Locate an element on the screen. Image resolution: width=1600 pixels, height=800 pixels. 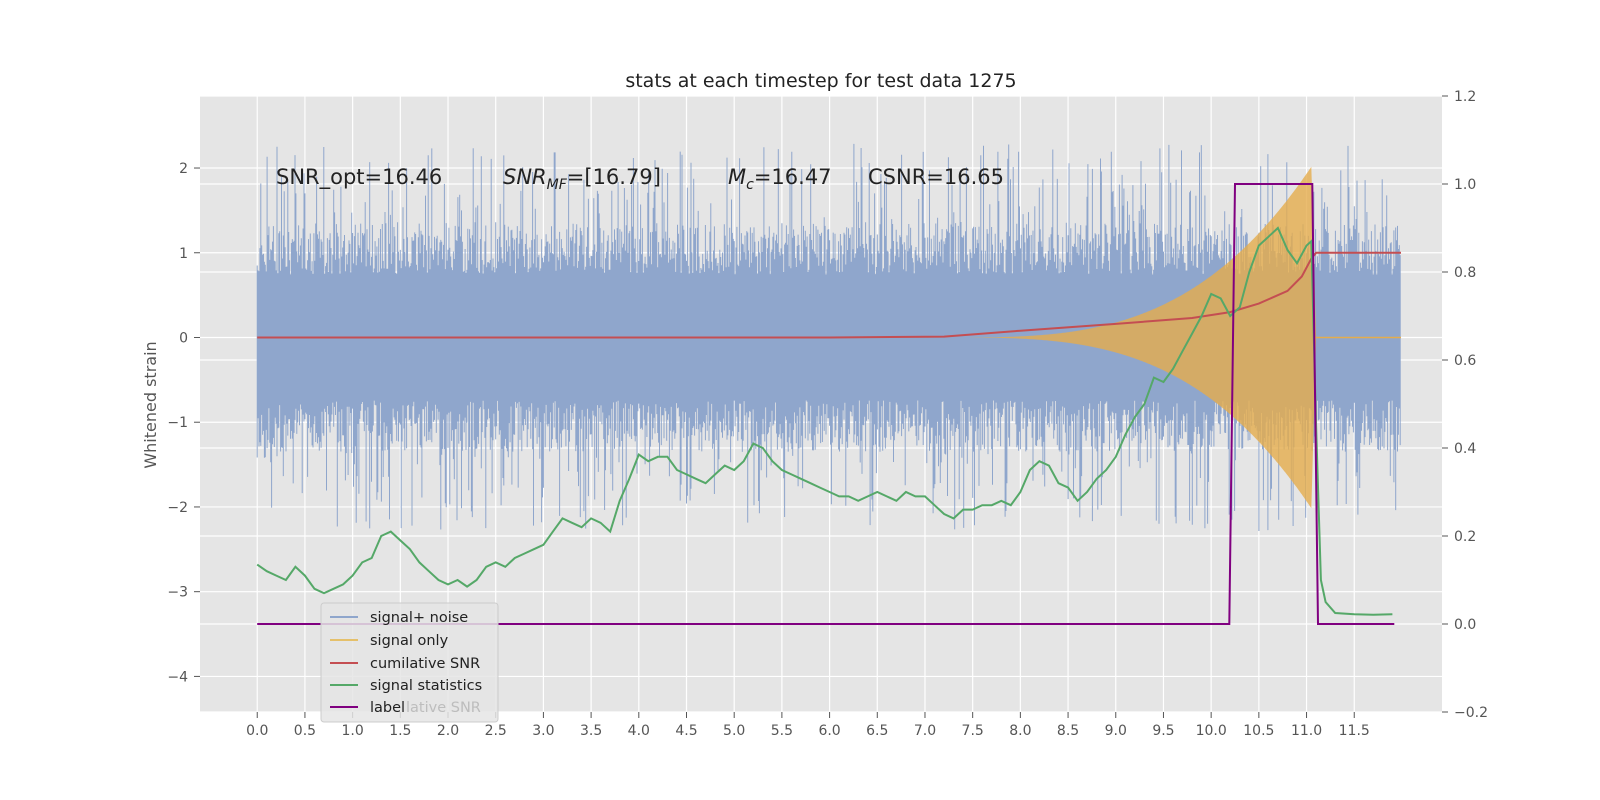
x-tick-label: 9.0 is located at coordinates (1116, 731).